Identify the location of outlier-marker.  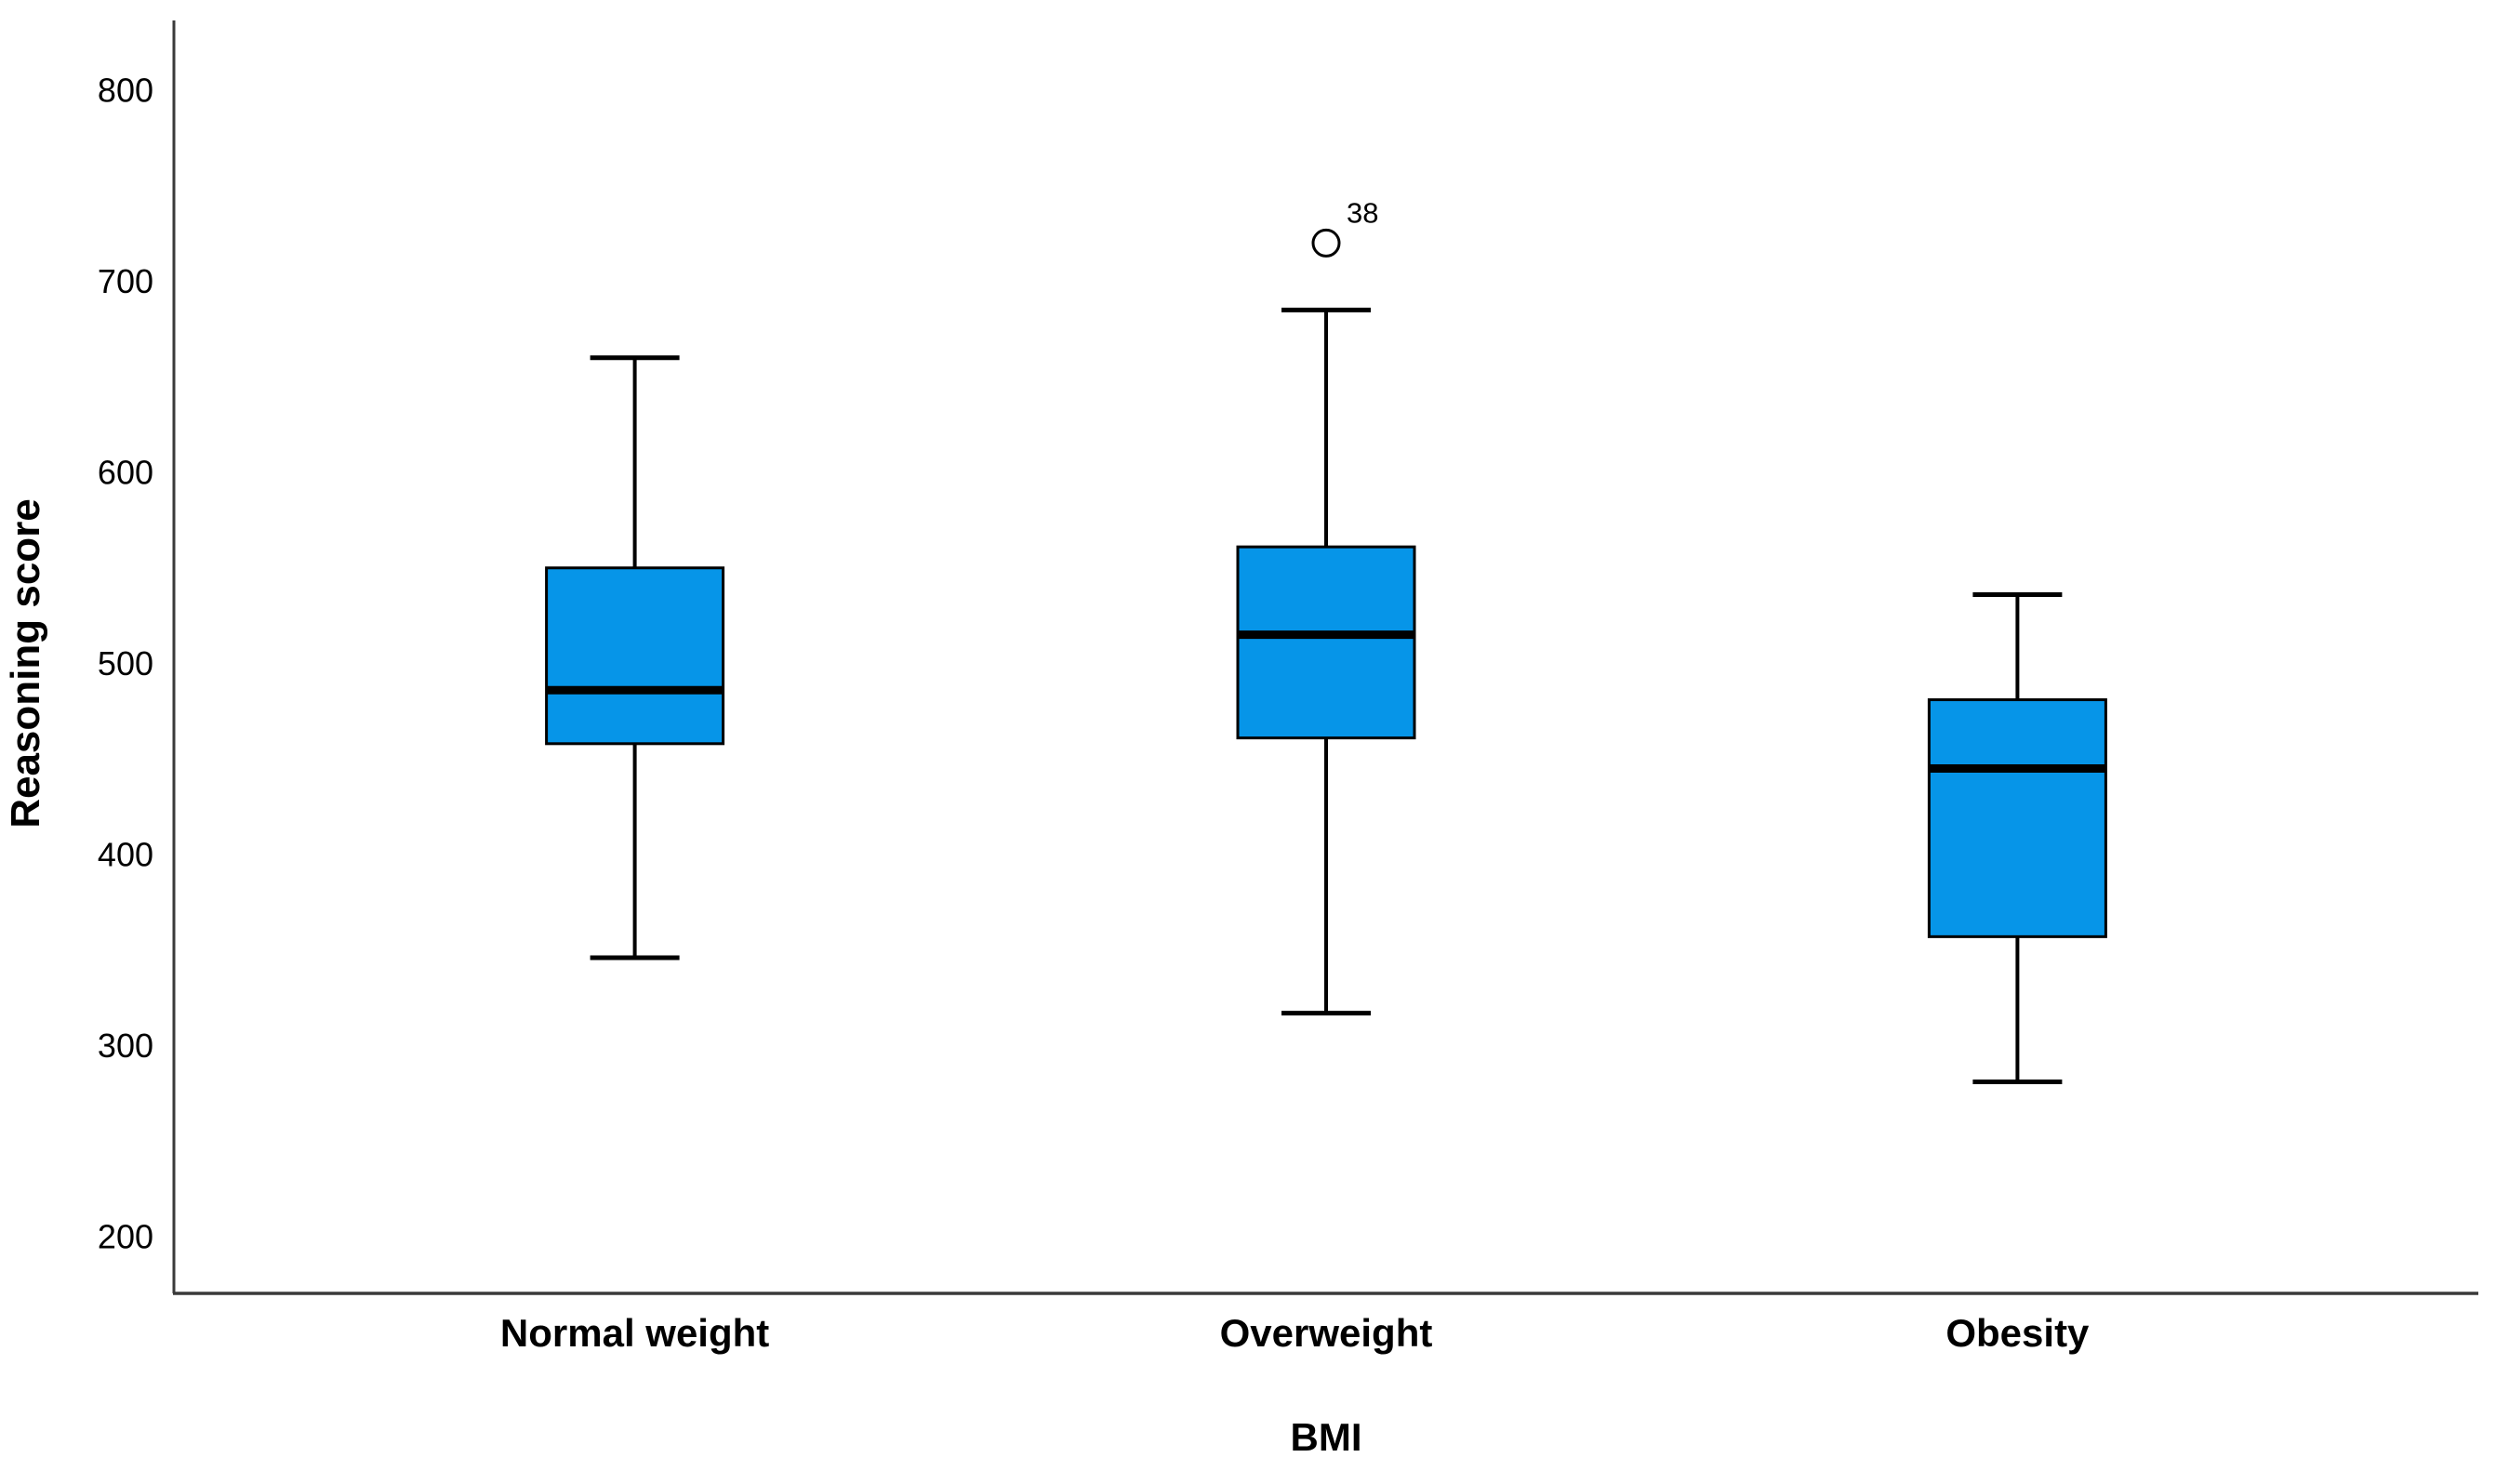
(1326, 243).